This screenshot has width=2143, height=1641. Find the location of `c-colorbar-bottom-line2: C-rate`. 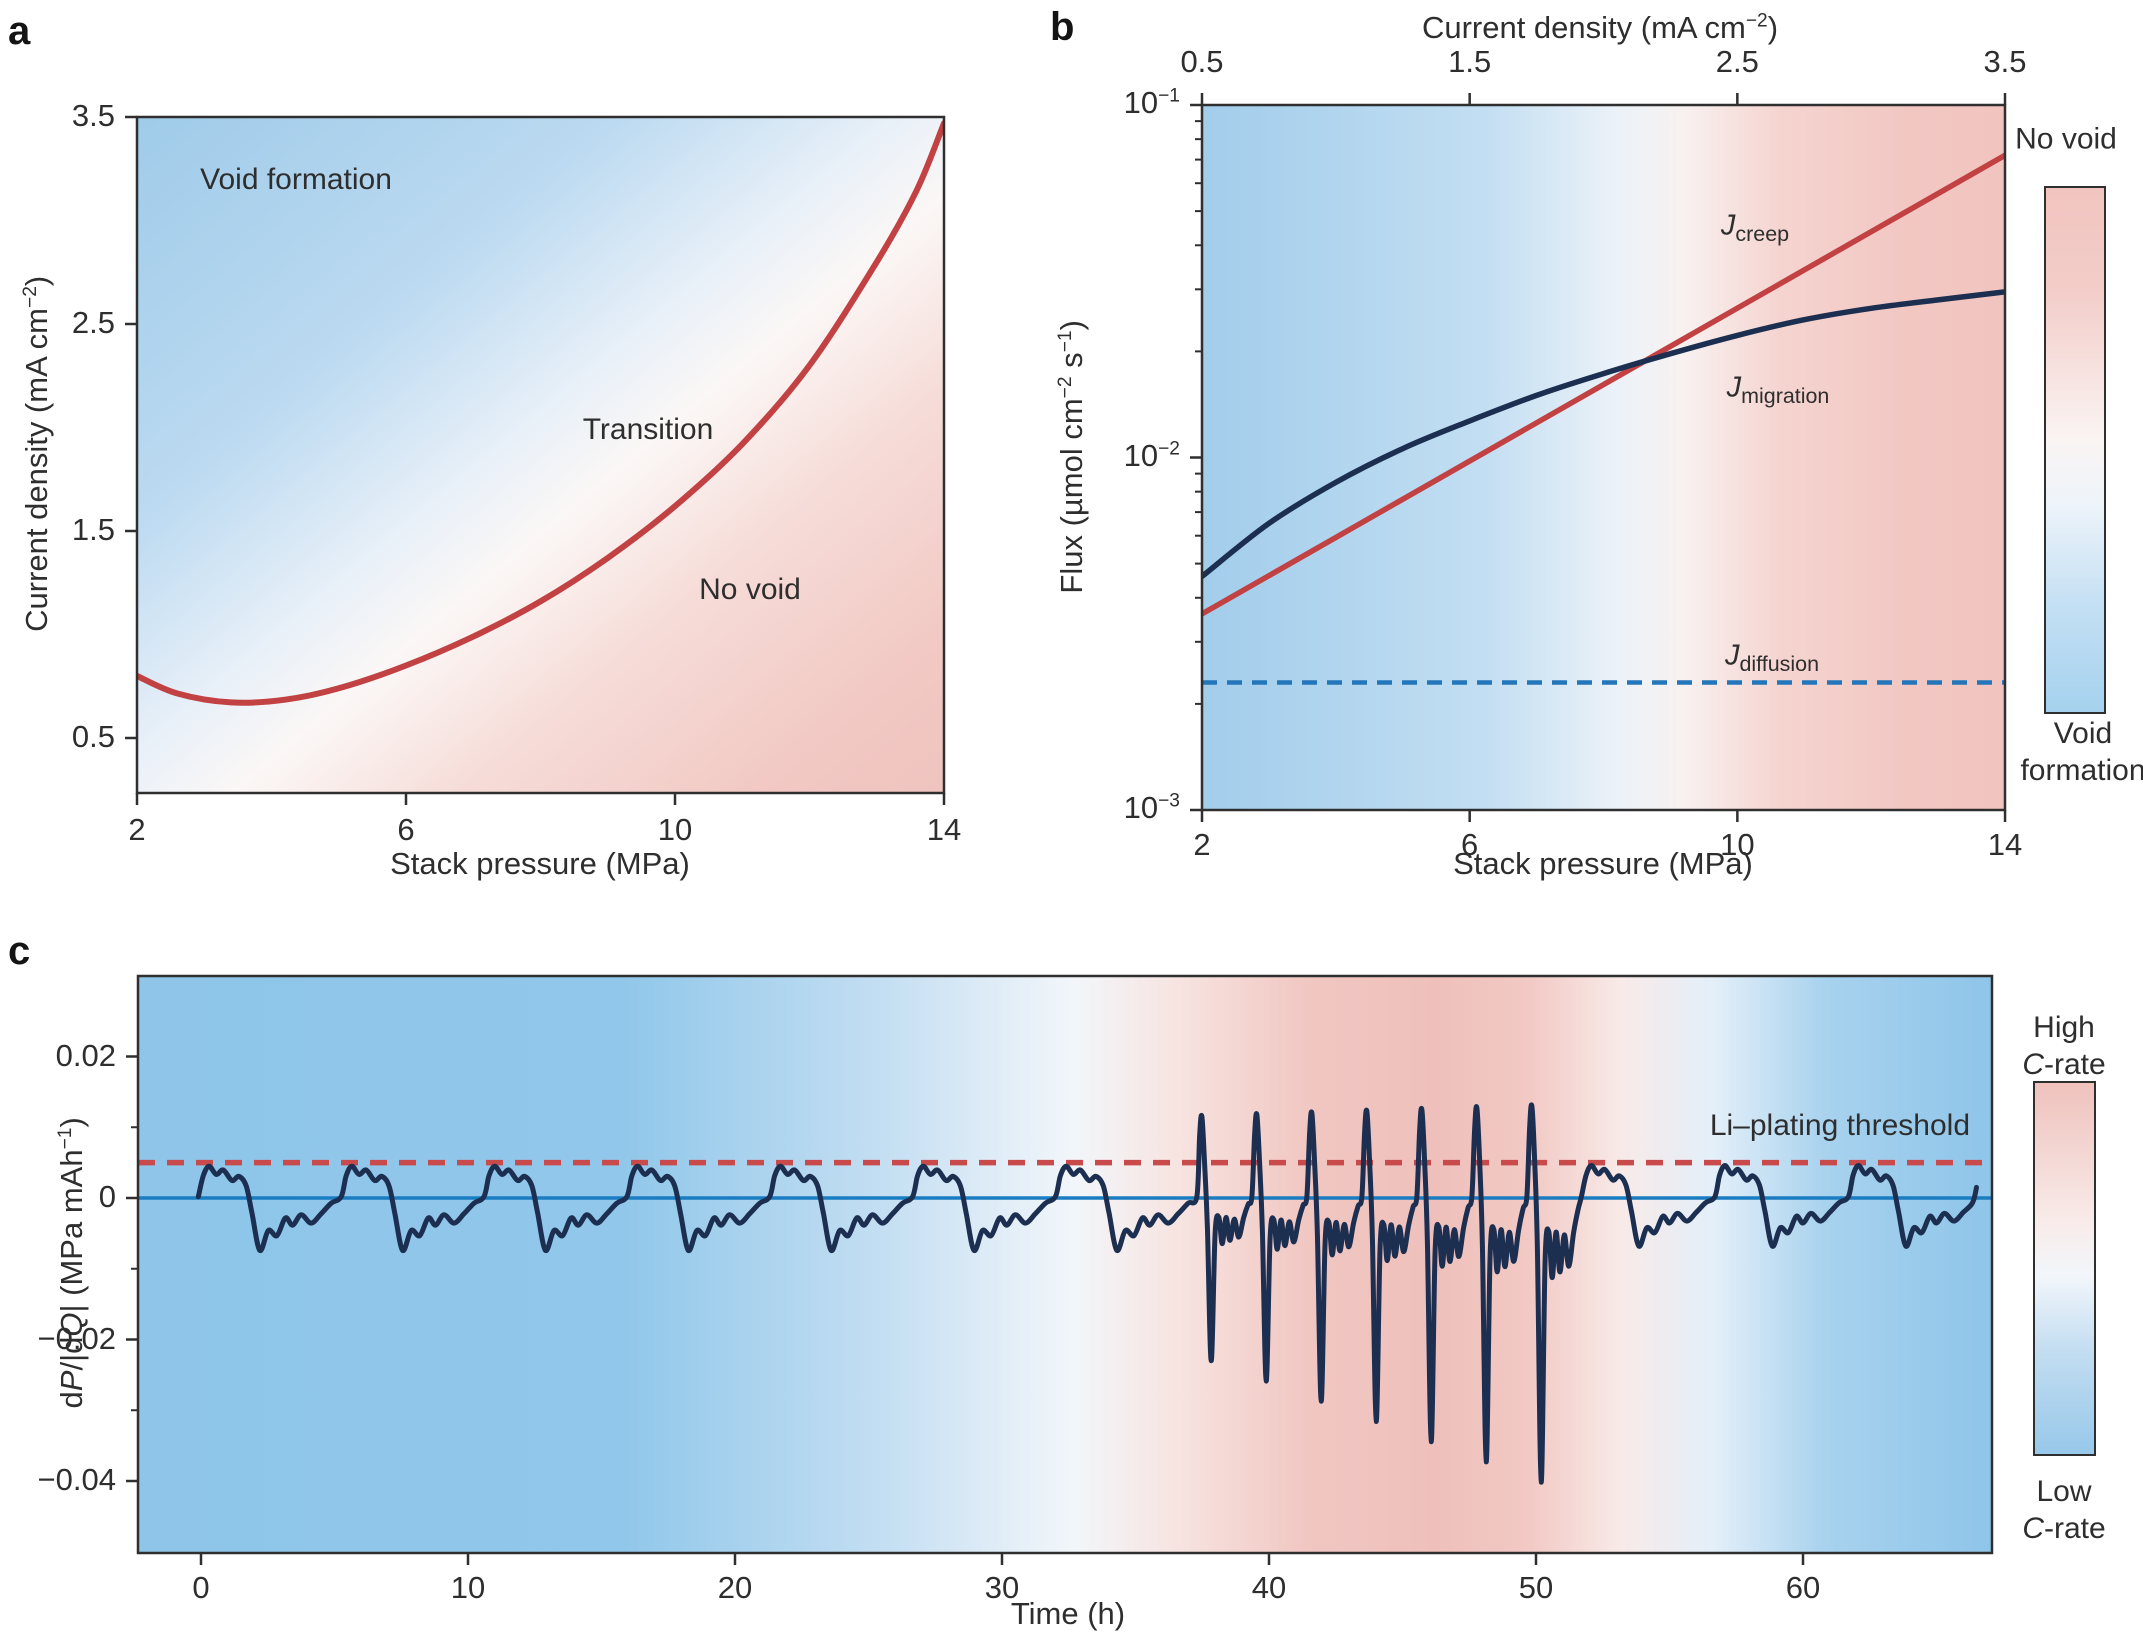

c-colorbar-bottom-line2: C-rate is located at coordinates (2064, 1528).